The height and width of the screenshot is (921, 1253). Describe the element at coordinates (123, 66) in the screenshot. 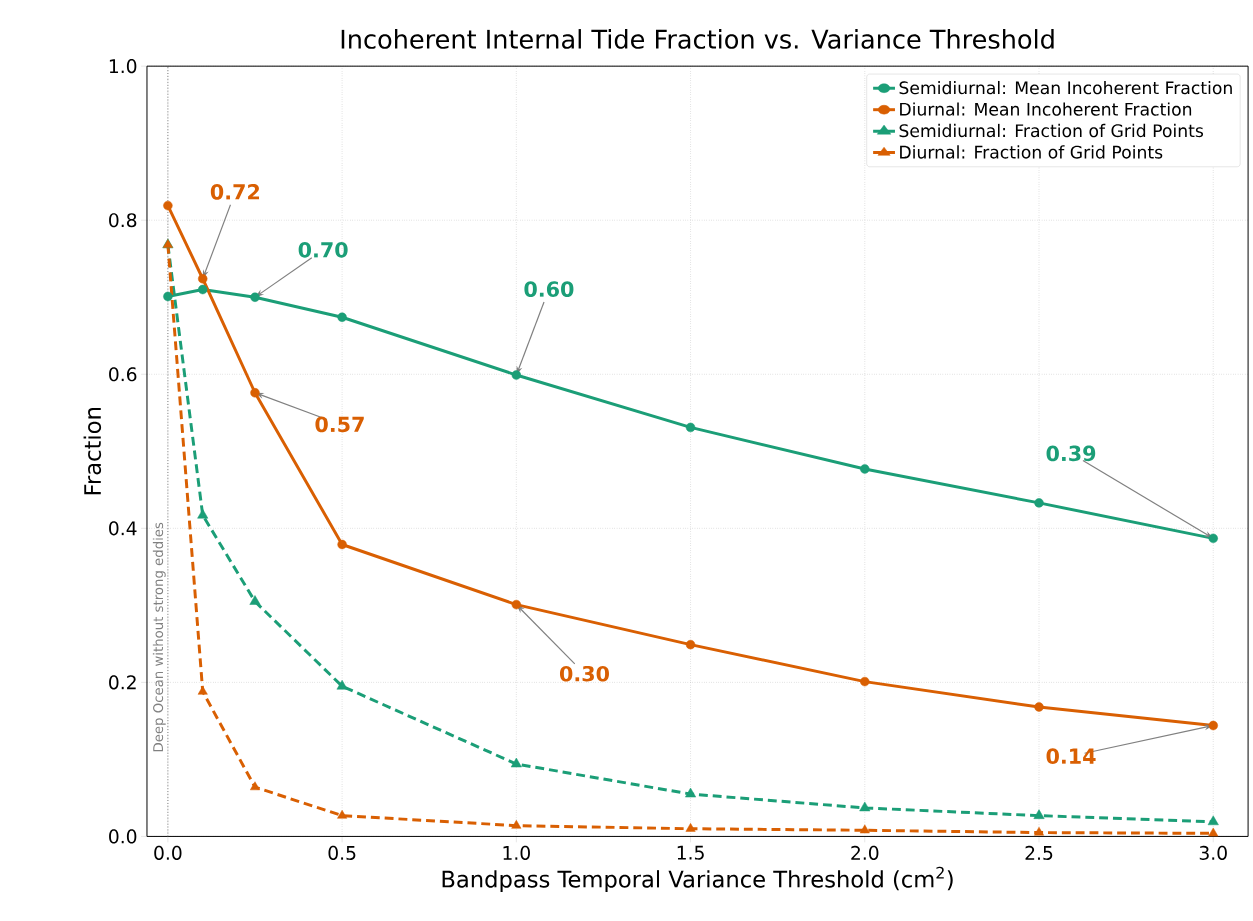

I see `y-tick-label: 1.0` at that location.